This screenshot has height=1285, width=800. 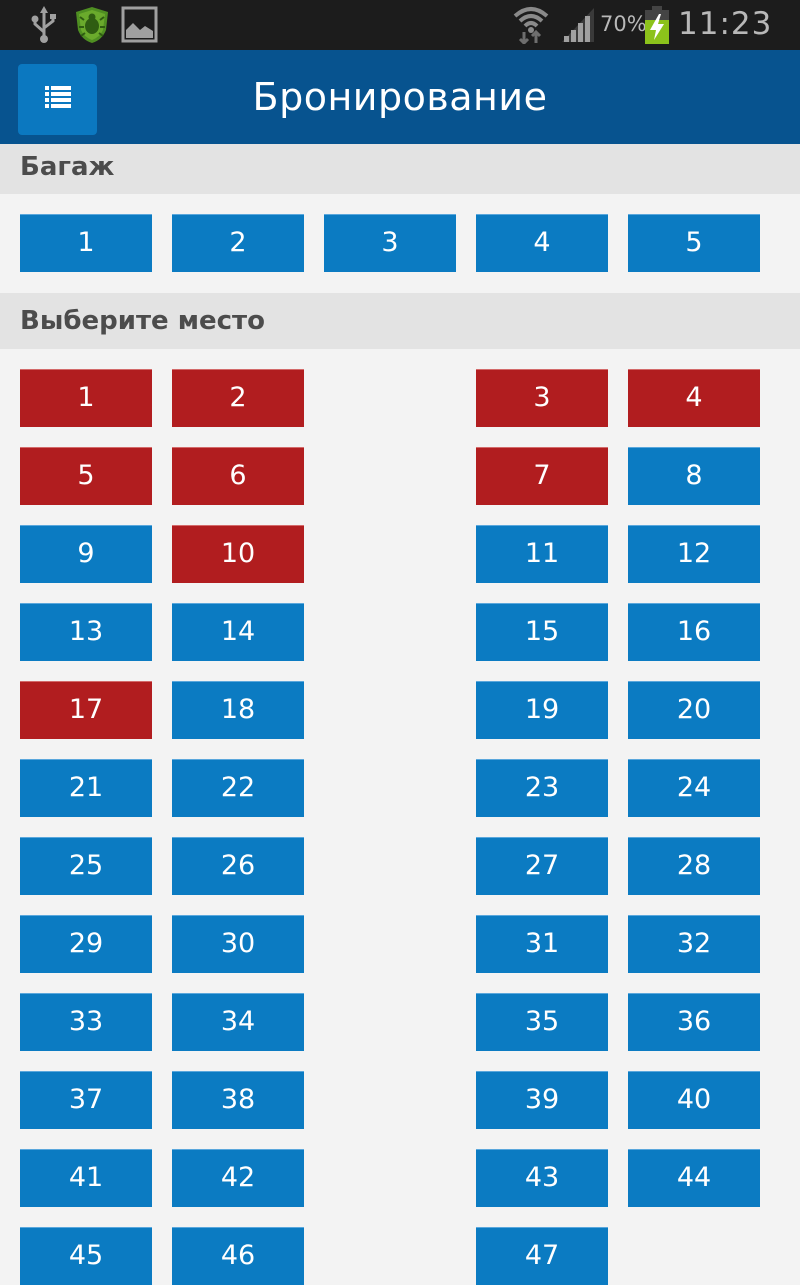 What do you see at coordinates (86, 1256) in the screenshot?
I see `seat-45-available: 45` at bounding box center [86, 1256].